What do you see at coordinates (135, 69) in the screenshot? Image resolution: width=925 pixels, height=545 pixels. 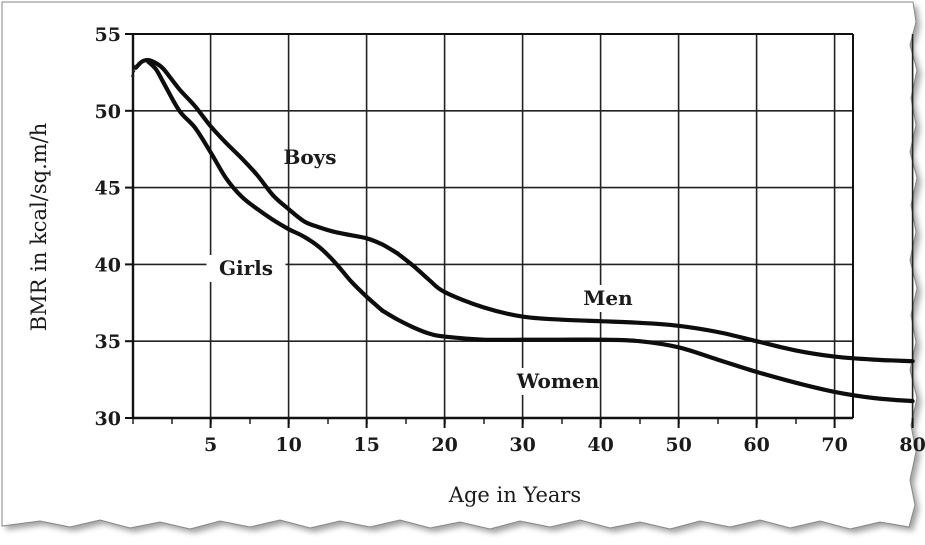 I see `infant-dotted-segment` at bounding box center [135, 69].